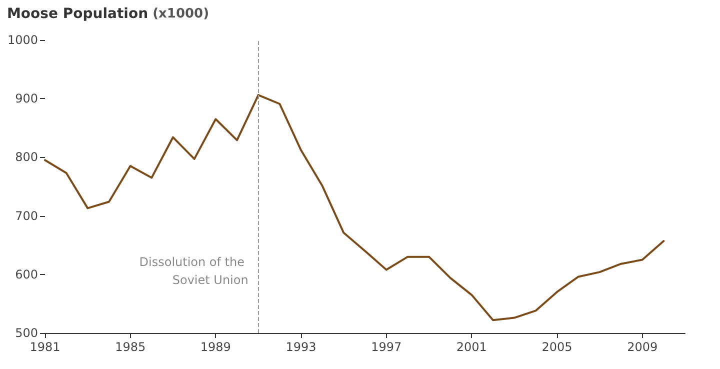 This screenshot has height=369, width=720. Describe the element at coordinates (301, 347) in the screenshot. I see `x-tick-label: 1993` at that location.